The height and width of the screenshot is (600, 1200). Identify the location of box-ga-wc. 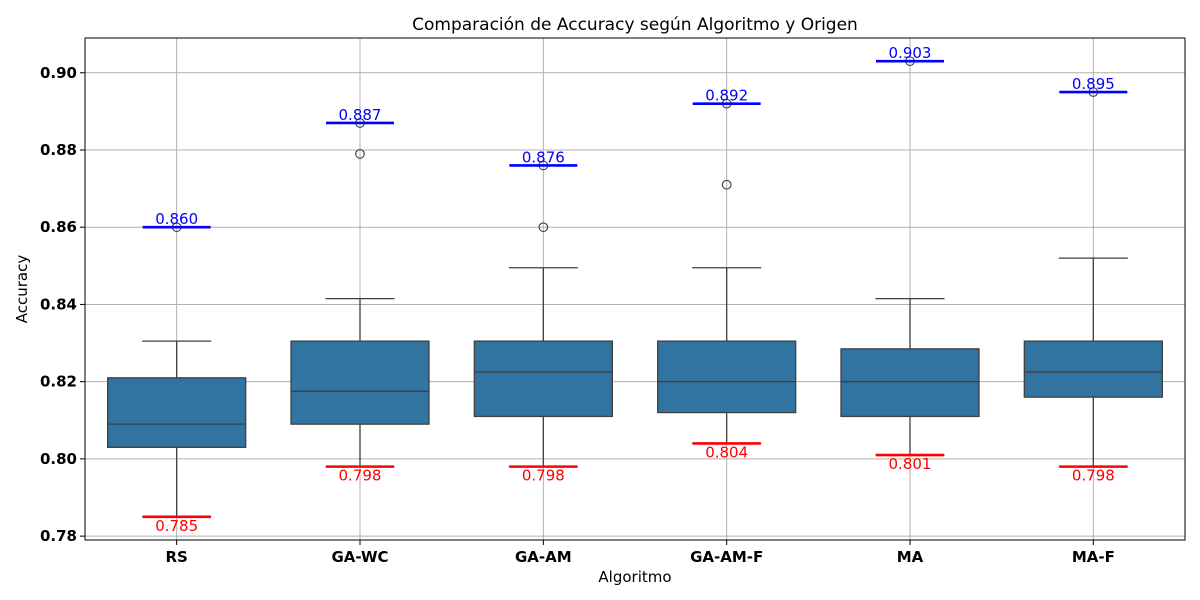
(360, 293).